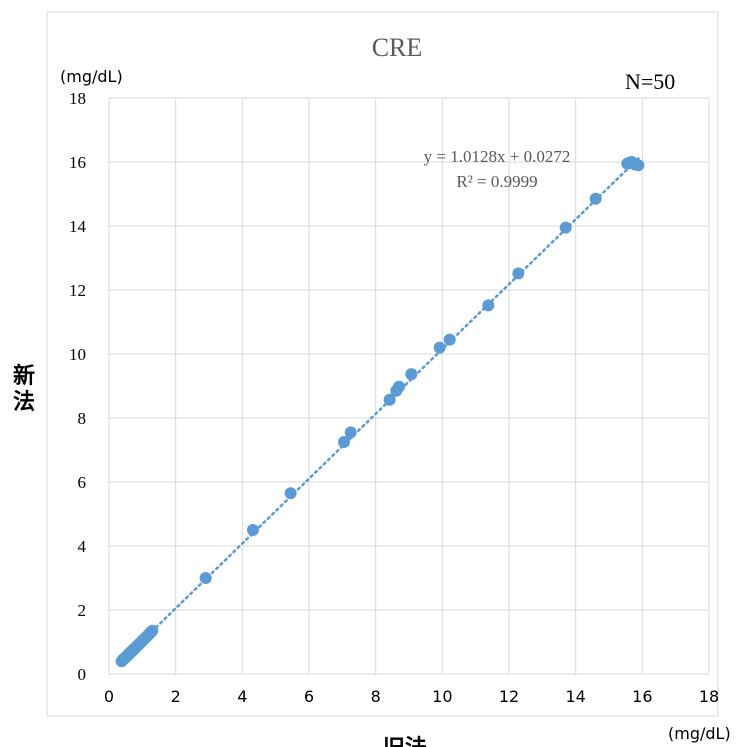 The width and height of the screenshot is (753, 747). I want to click on x-tick-label: 18, so click(709, 696).